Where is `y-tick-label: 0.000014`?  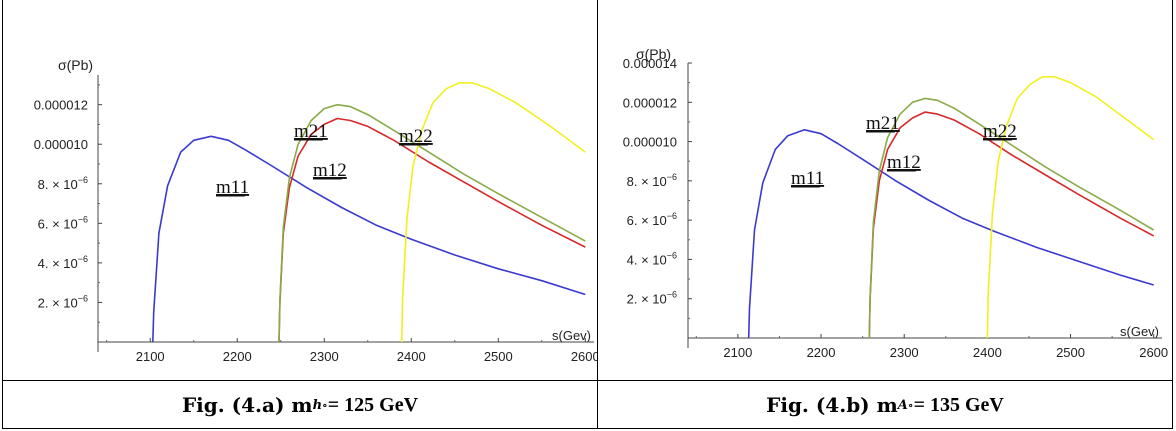
y-tick-label: 0.000014 is located at coordinates (650, 63).